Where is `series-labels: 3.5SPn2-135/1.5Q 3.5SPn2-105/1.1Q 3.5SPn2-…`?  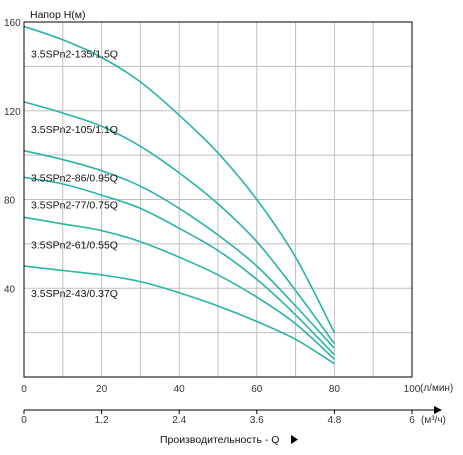 series-labels: 3.5SPn2-135/1.5Q 3.5SPn2-105/1.1Q 3.5SPn2-… is located at coordinates (74, 174).